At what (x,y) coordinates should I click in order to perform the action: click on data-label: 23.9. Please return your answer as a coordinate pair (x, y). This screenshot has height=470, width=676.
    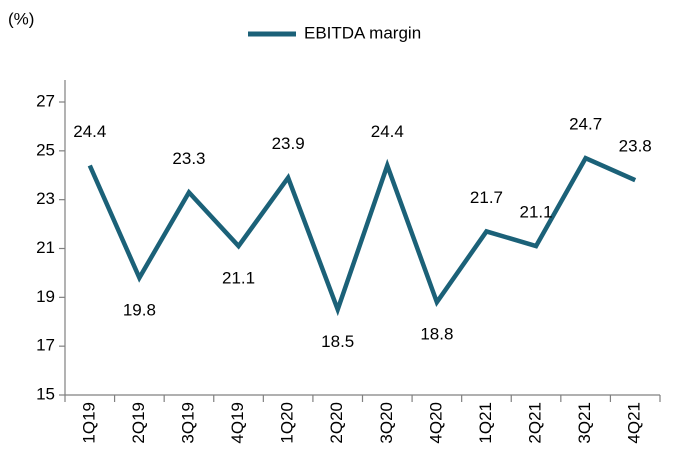
    Looking at the image, I should click on (288, 143).